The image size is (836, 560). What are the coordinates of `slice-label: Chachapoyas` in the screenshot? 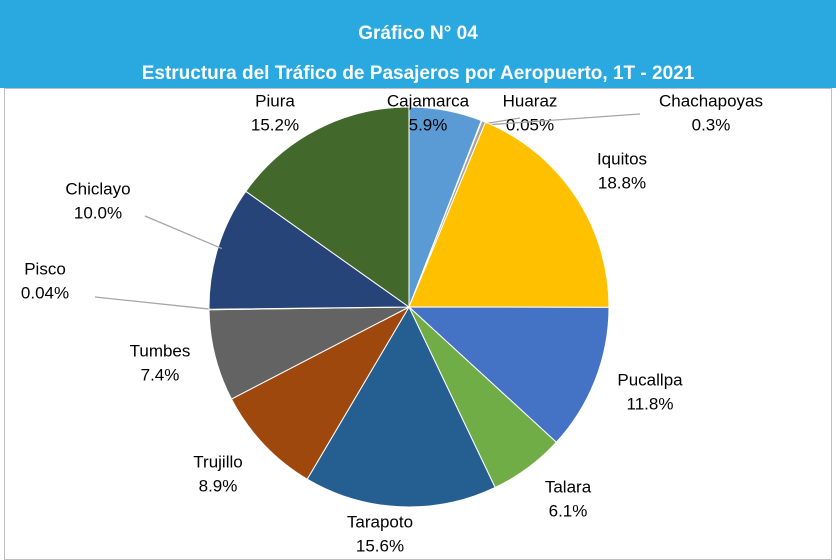 It's located at (711, 100).